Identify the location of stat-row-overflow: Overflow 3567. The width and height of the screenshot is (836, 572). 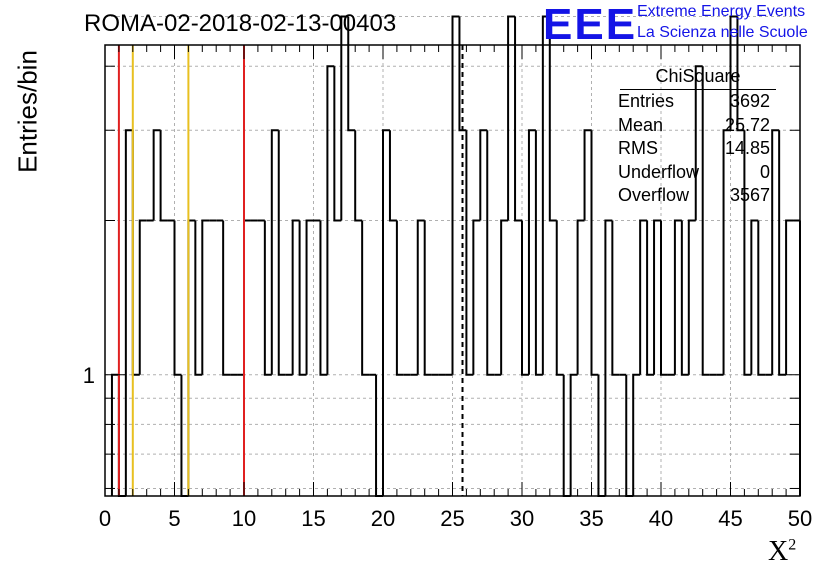
(695, 196).